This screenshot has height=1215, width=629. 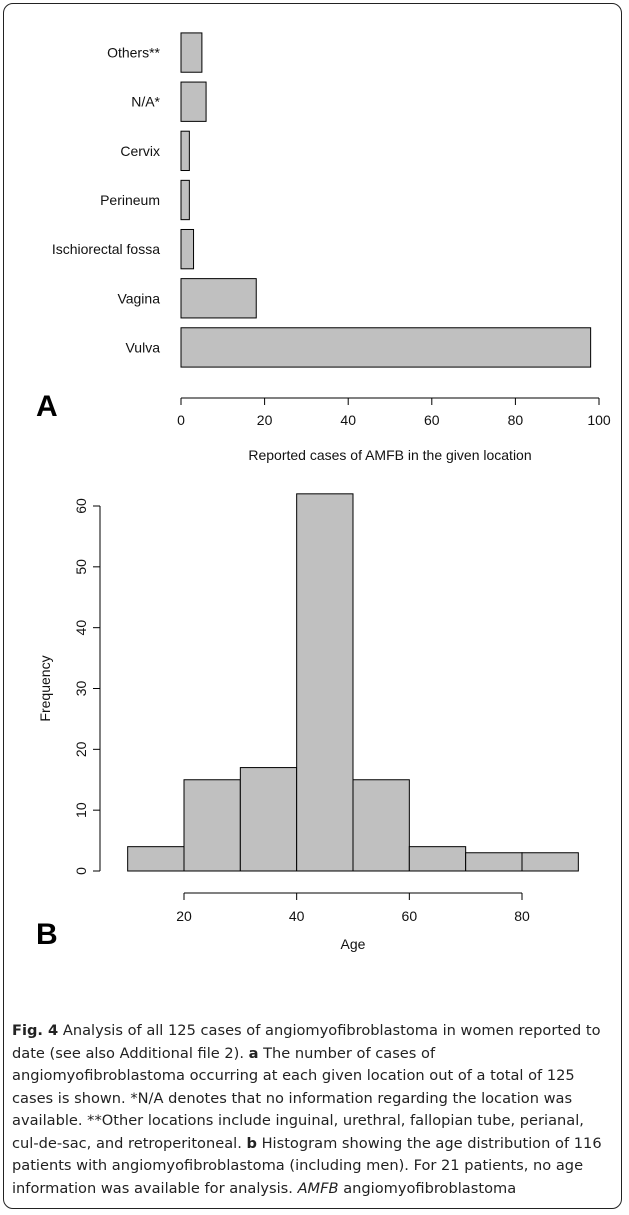 What do you see at coordinates (81, 506) in the screenshot?
I see `y-tick-label-60: 60` at bounding box center [81, 506].